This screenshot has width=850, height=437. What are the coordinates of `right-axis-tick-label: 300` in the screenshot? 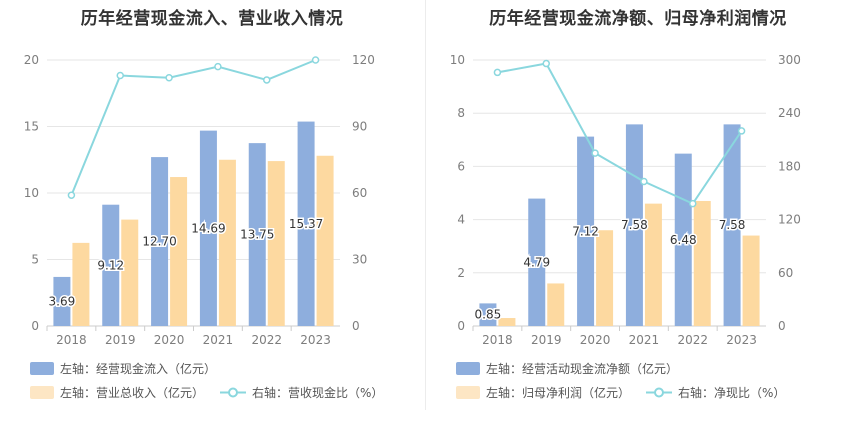 It's located at (789, 60).